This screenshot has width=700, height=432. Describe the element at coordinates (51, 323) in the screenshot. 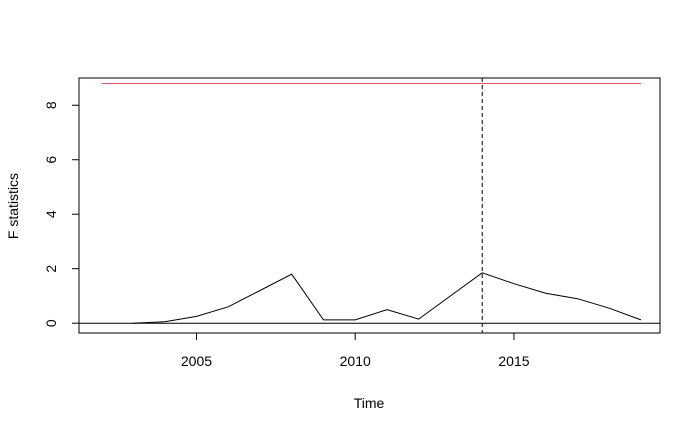

I see `y-tick-label-0: 0` at that location.